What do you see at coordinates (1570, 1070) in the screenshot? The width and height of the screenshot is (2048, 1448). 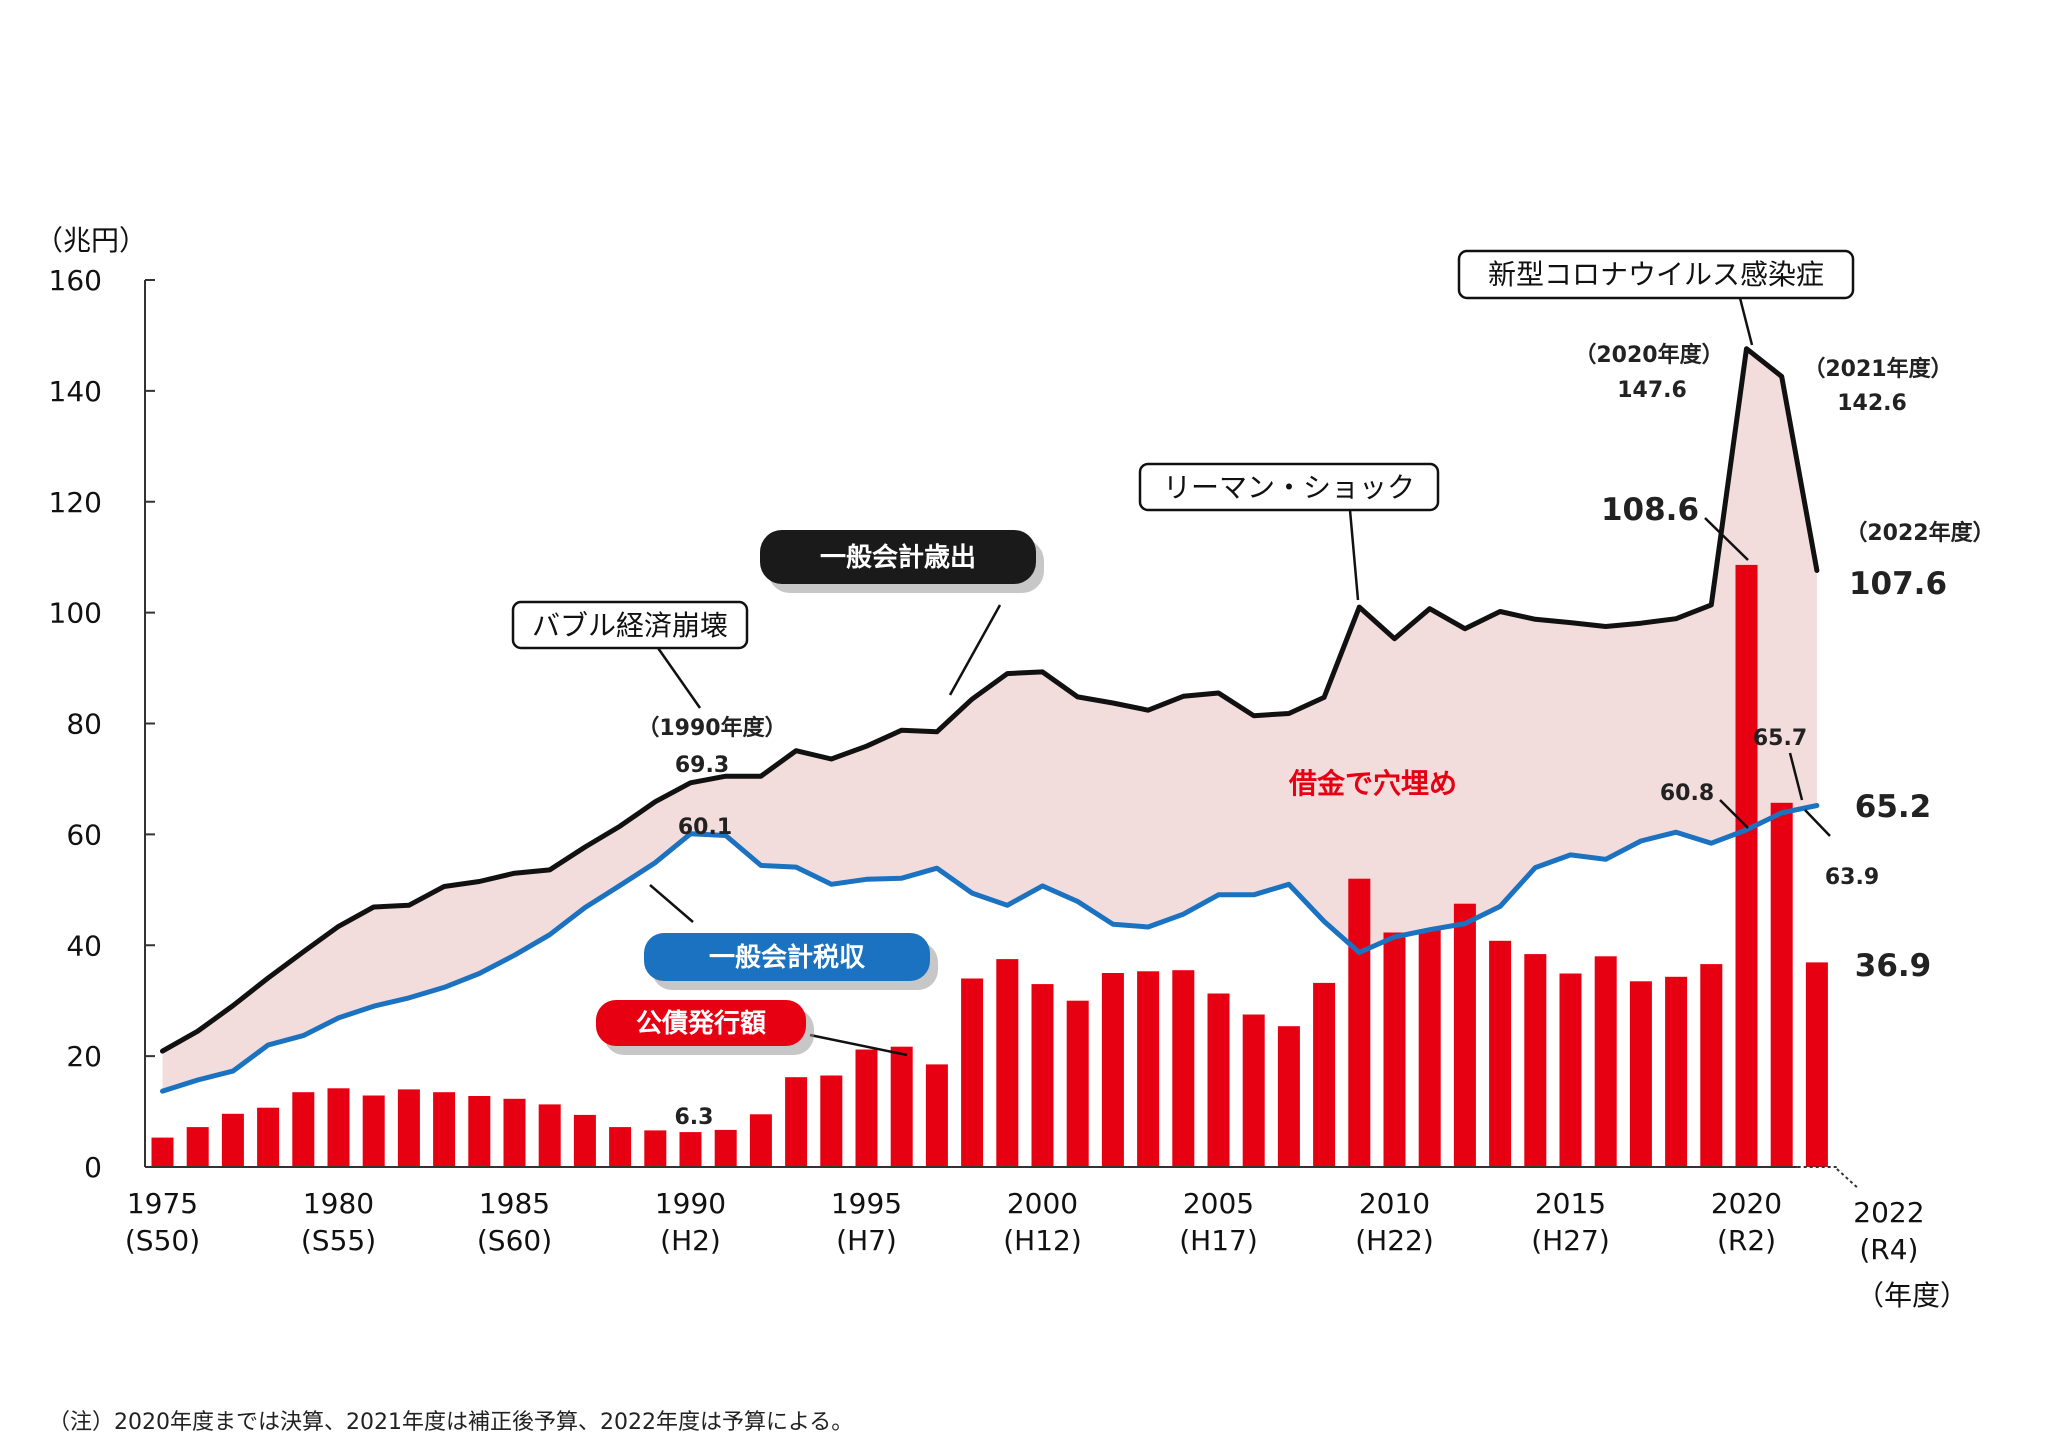 I see `bar-bond-2015` at bounding box center [1570, 1070].